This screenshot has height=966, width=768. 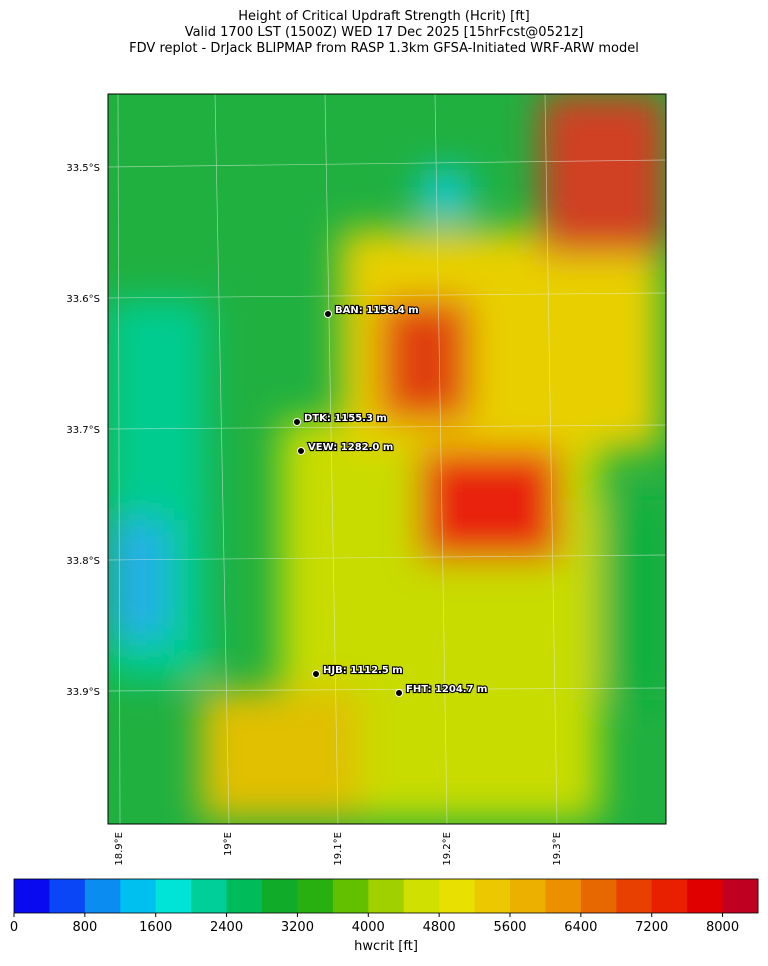 What do you see at coordinates (557, 849) in the screenshot?
I see `lon-label: 19.3°E` at bounding box center [557, 849].